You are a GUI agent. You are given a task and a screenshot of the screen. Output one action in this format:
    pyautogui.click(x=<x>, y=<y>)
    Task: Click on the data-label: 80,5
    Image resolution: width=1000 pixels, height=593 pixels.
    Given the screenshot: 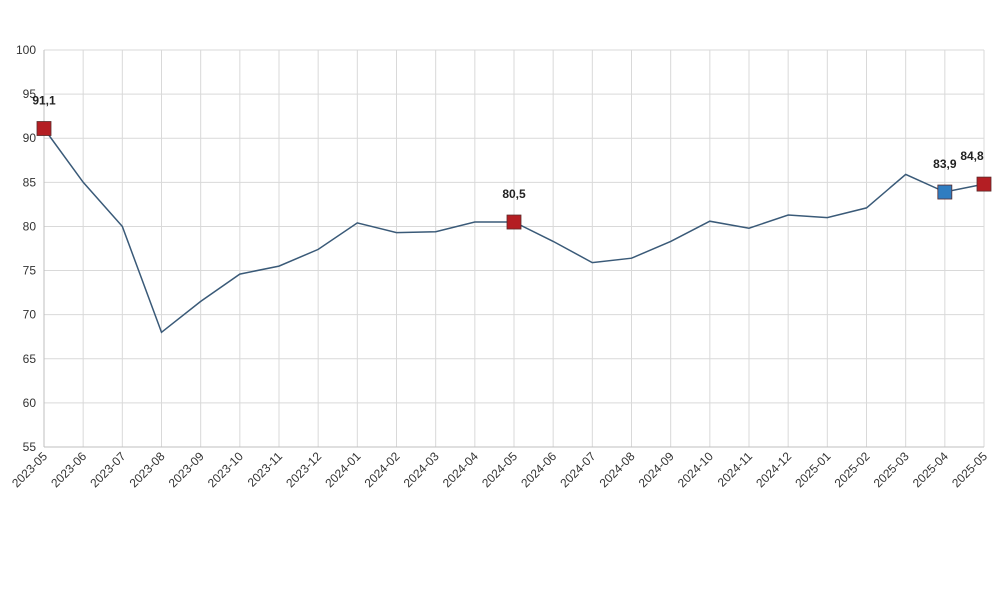 What is the action you would take?
    pyautogui.click(x=514, y=194)
    